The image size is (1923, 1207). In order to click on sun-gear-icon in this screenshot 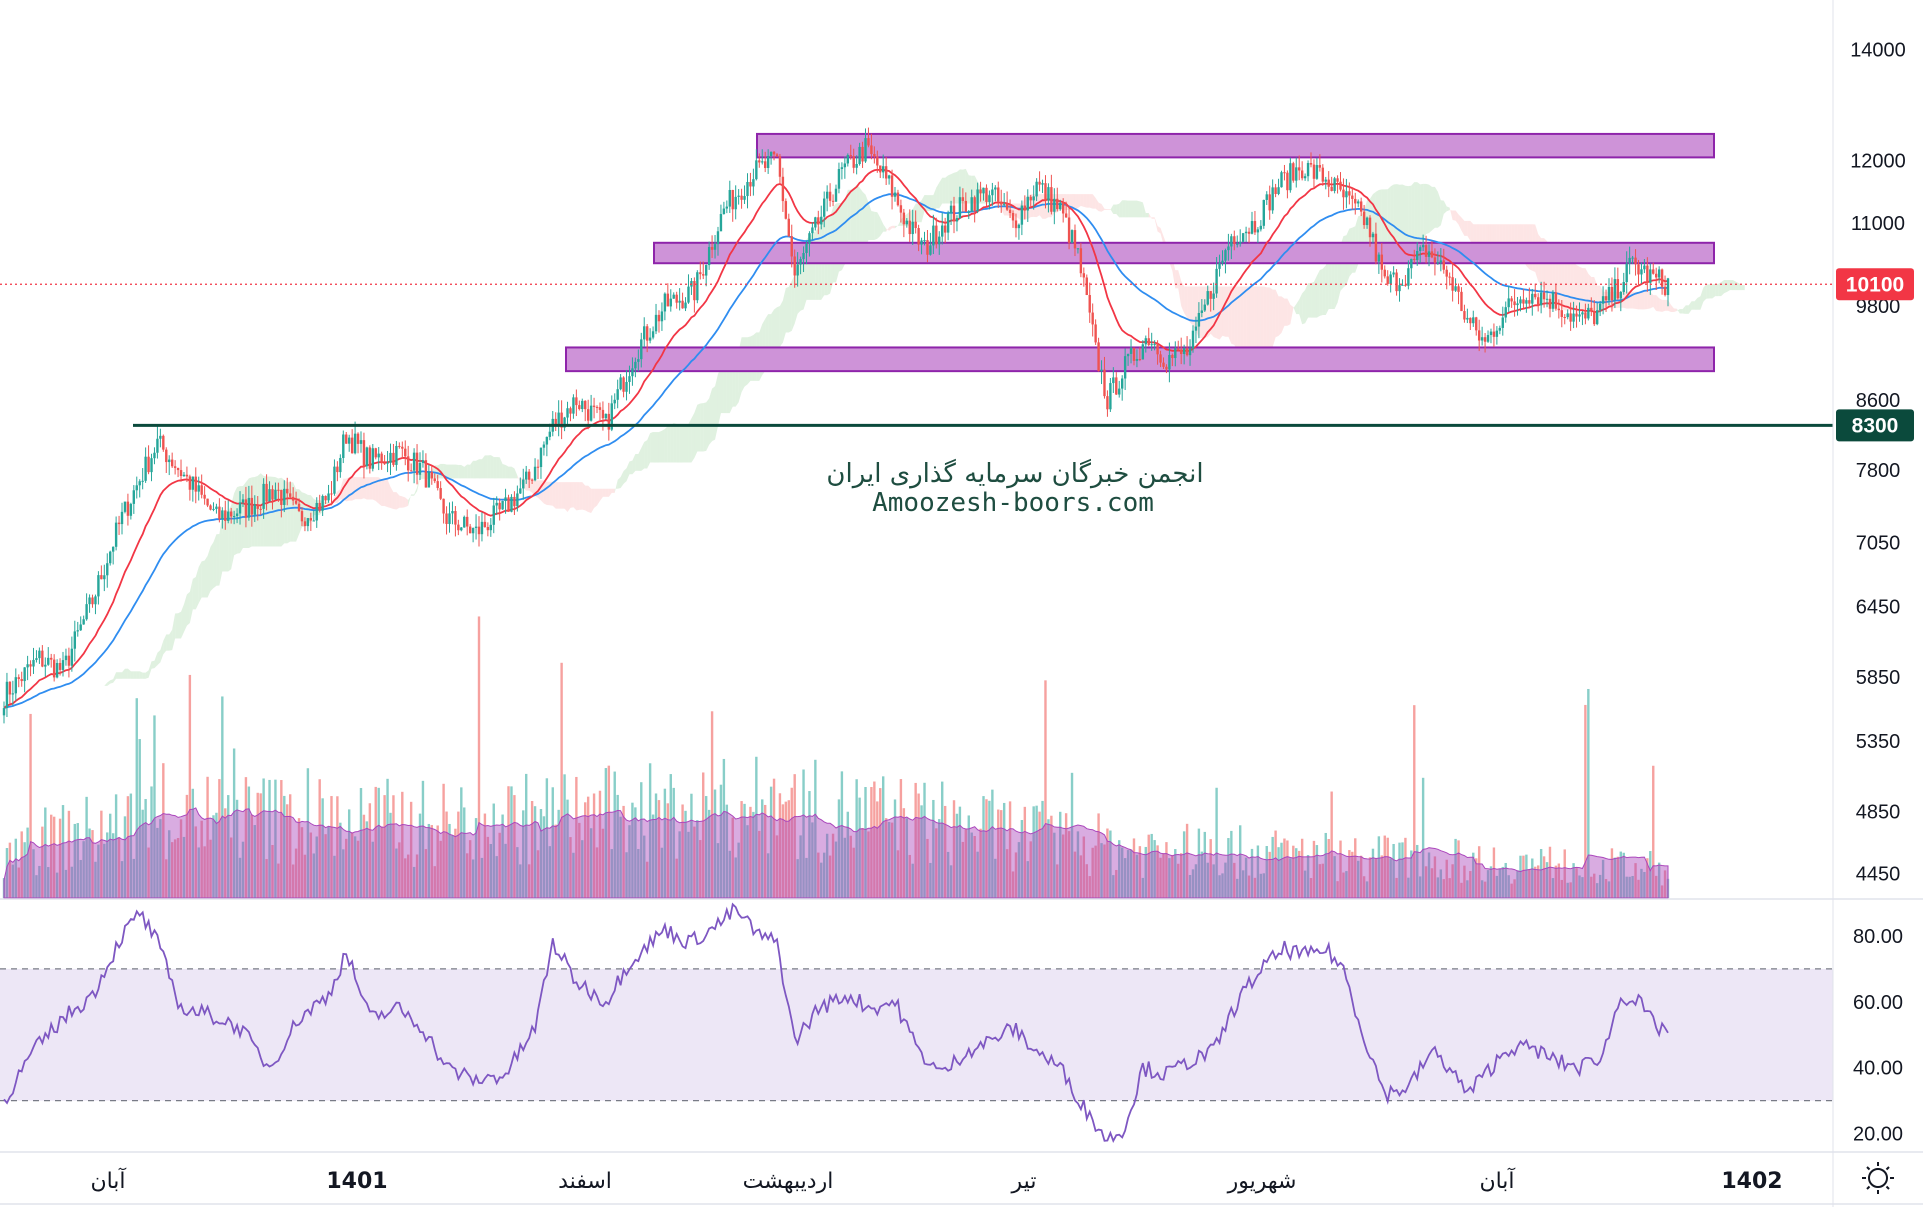, I will do `click(1878, 1178)`.